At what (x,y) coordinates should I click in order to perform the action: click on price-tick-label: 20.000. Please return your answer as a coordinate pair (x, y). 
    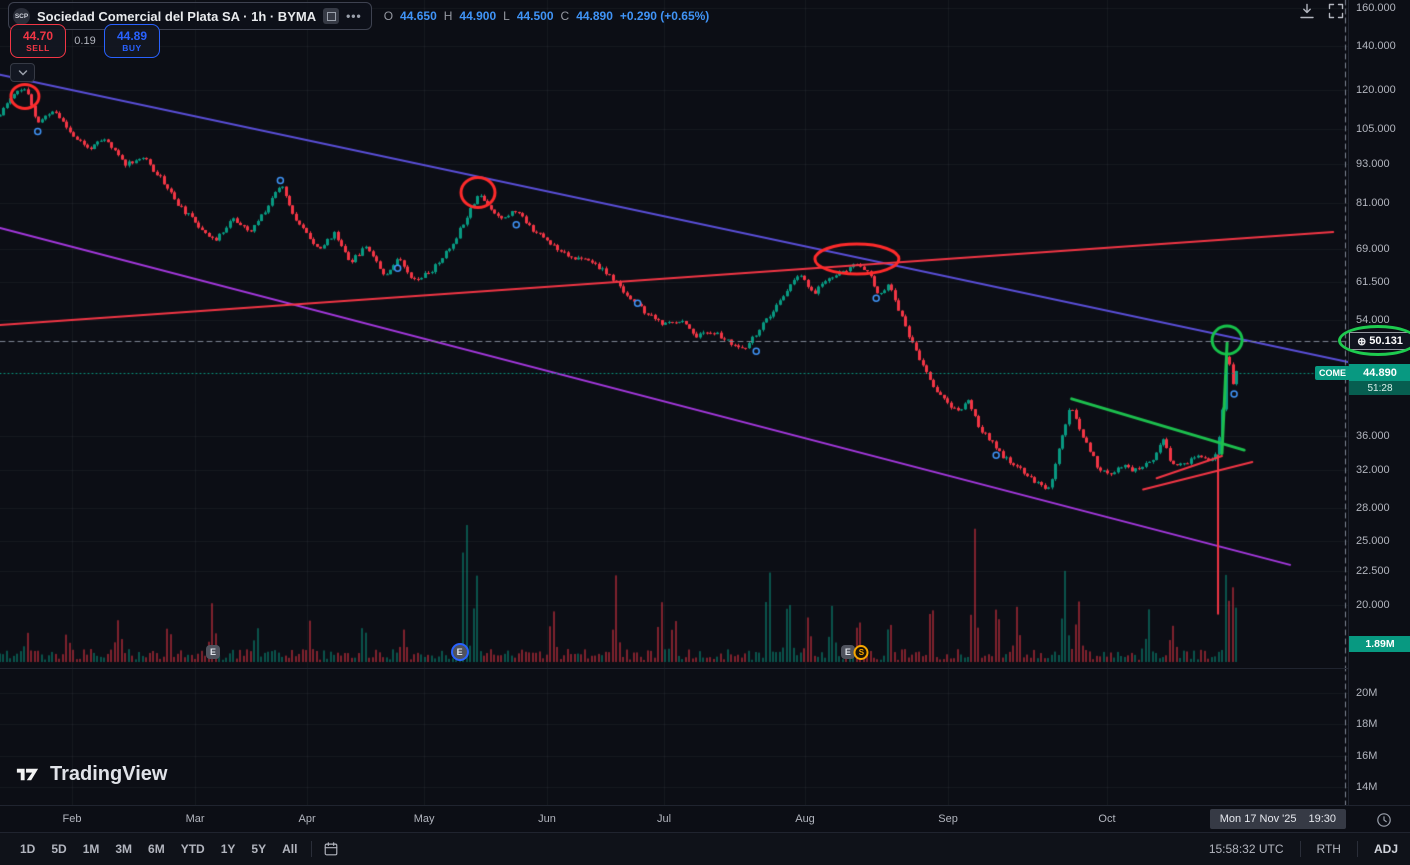
    Looking at the image, I should click on (1373, 605).